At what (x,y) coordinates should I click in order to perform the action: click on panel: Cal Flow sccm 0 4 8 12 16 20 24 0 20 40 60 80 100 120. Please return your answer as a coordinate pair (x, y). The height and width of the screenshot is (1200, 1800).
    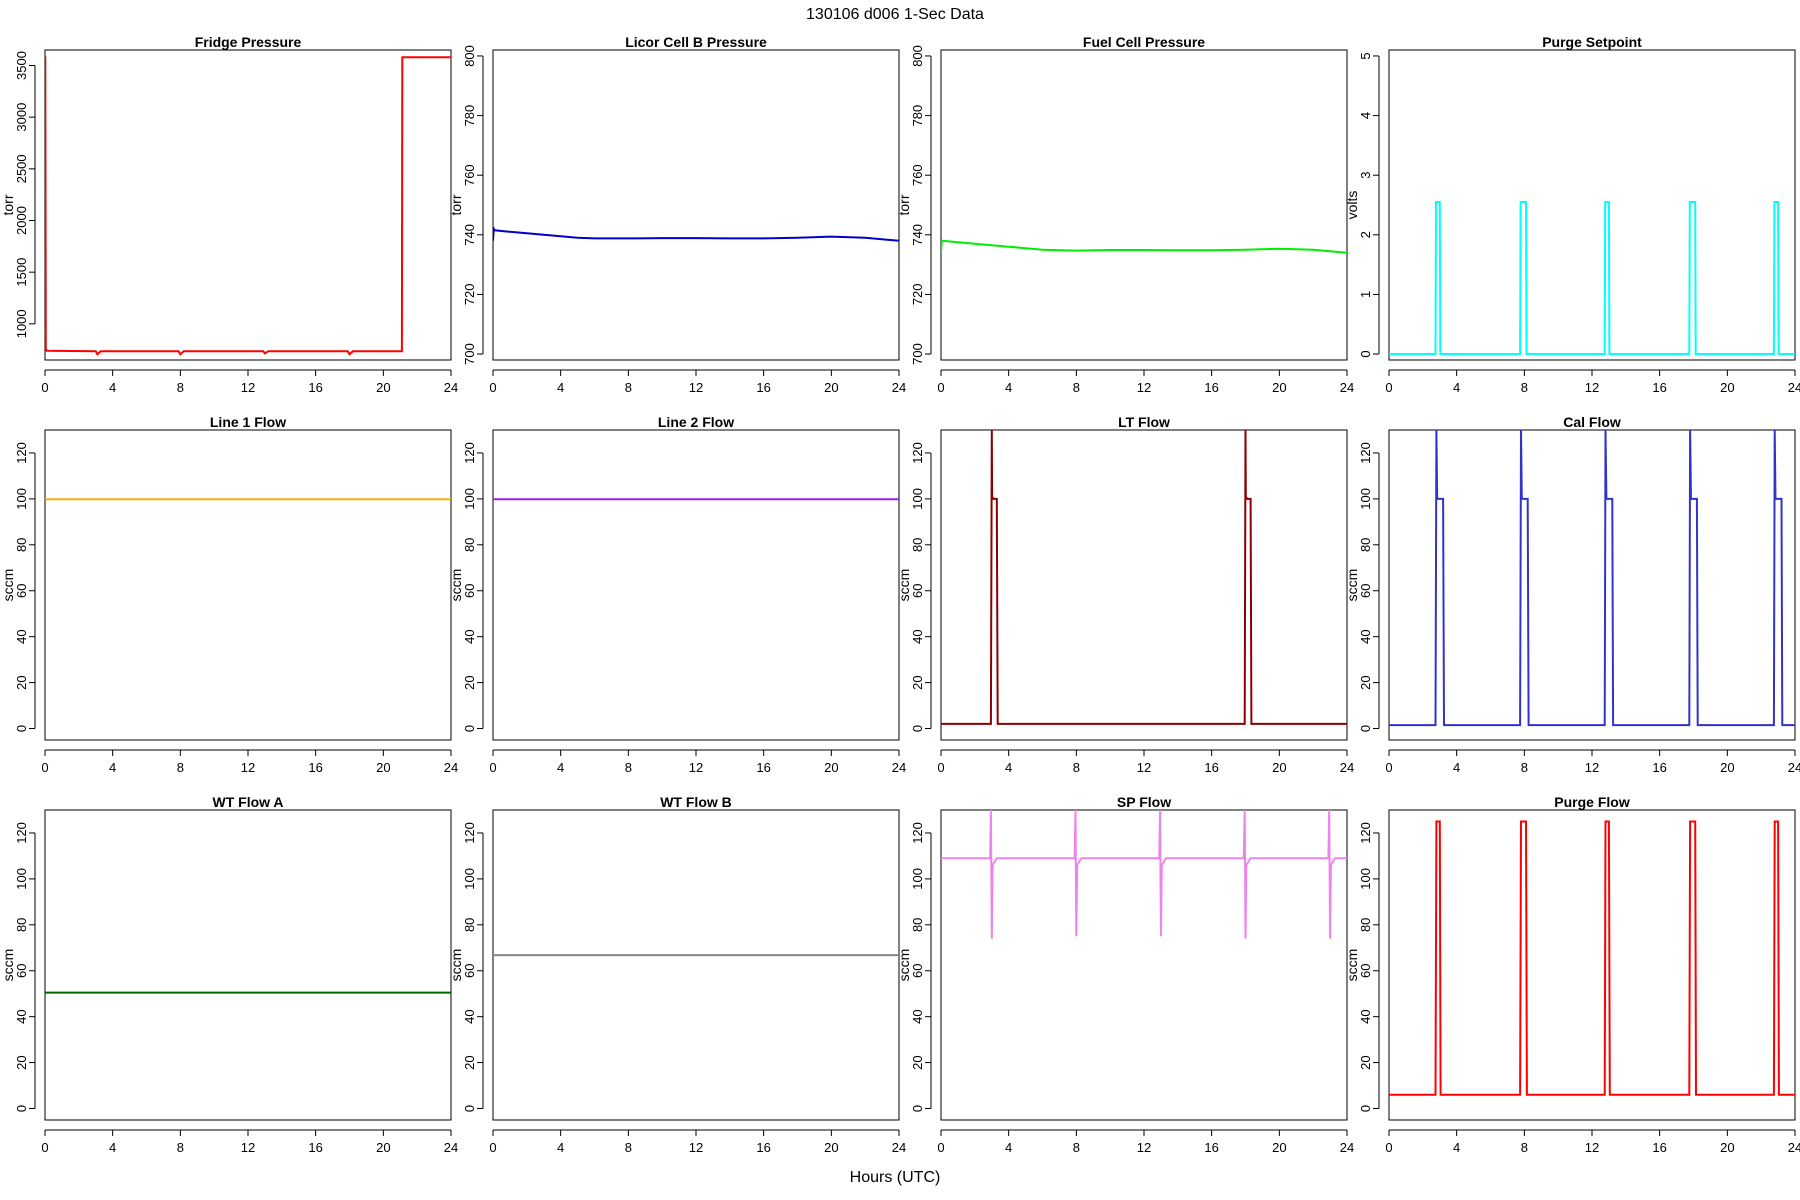
    Looking at the image, I should click on (1572, 594).